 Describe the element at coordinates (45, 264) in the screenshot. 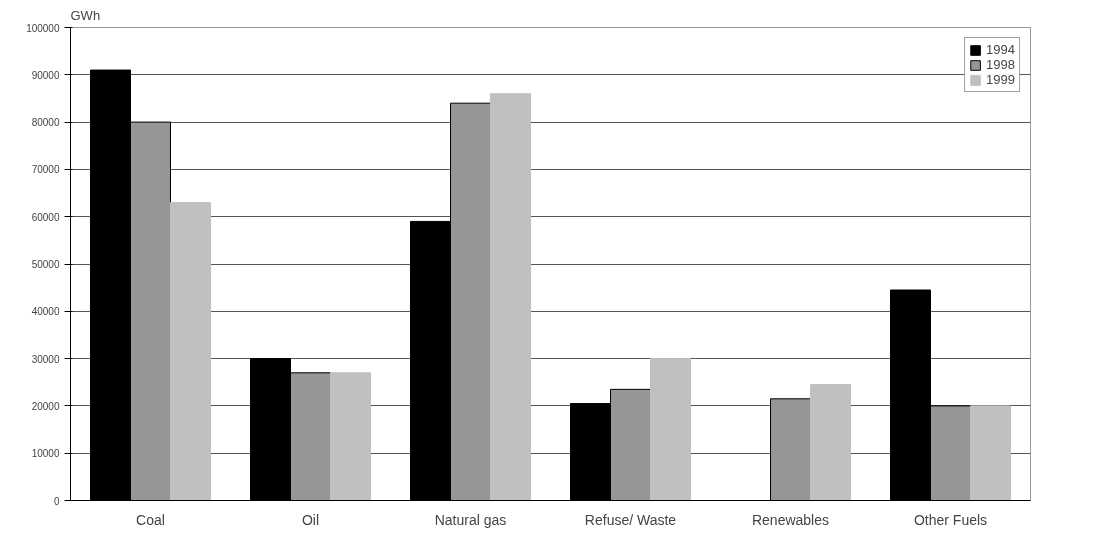

I see `y-tick-label: 50000` at that location.